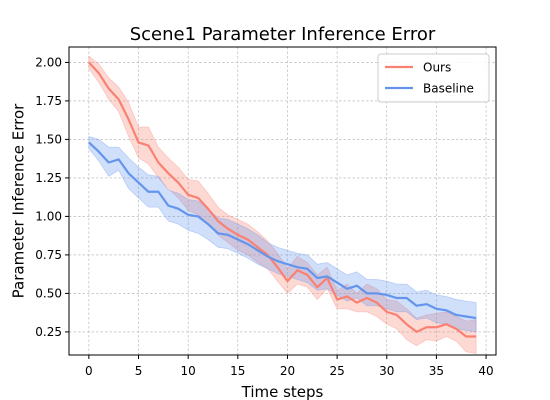  I want to click on x-tick-label: 20, so click(287, 371).